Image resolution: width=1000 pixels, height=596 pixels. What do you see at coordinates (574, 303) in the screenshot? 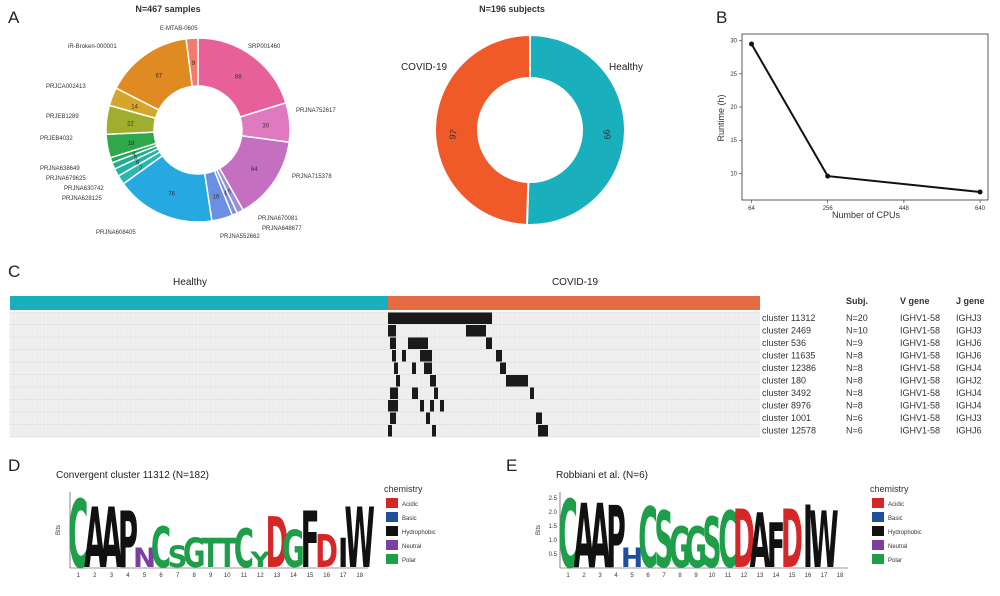
I see `heatmap-covid-bar` at bounding box center [574, 303].